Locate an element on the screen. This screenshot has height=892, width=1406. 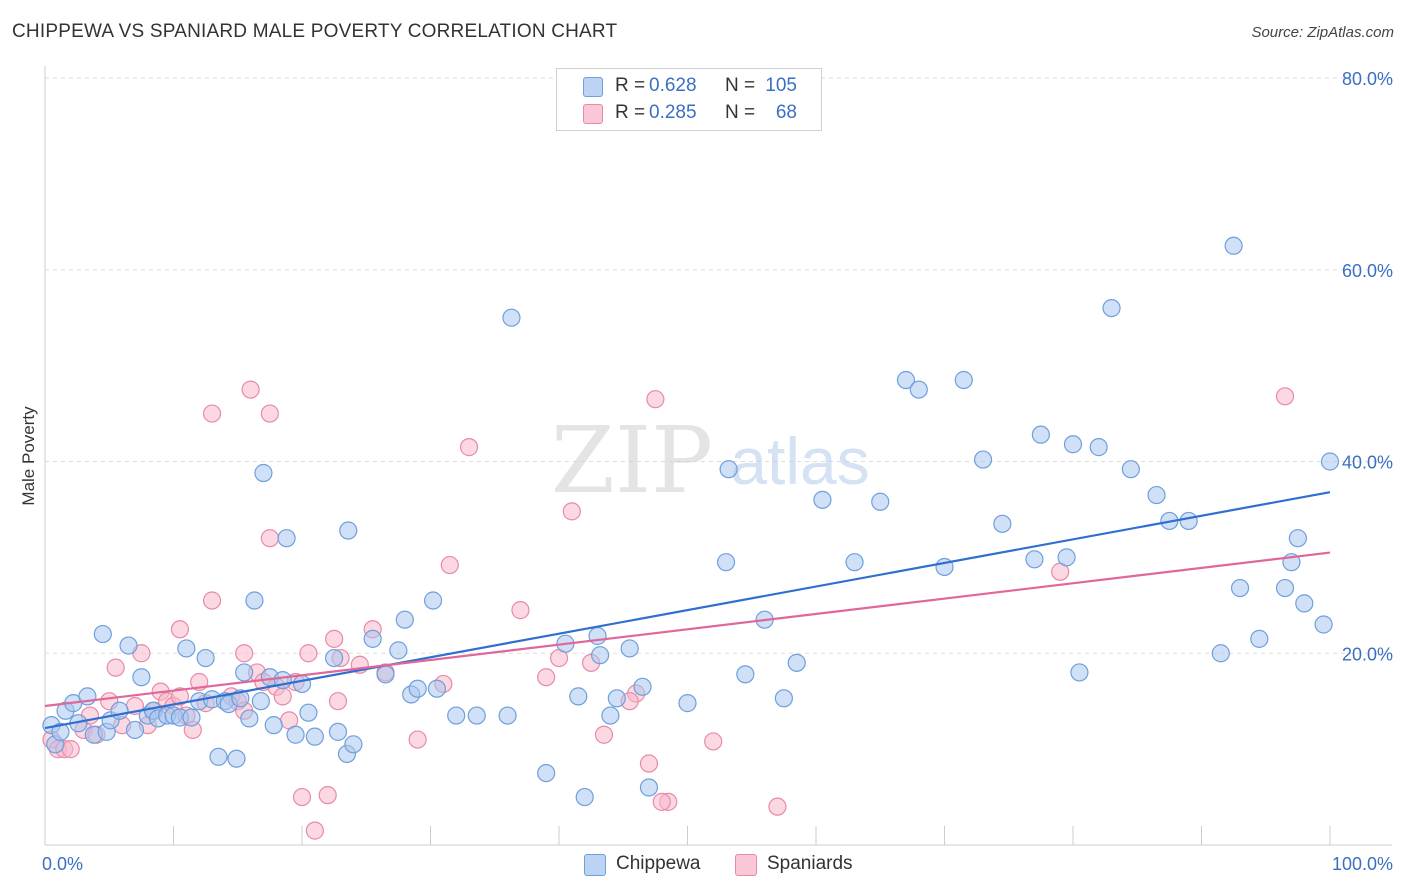
legend-row-spaniards: R = 0.285 N = 68 is located at coordinates (689, 113).